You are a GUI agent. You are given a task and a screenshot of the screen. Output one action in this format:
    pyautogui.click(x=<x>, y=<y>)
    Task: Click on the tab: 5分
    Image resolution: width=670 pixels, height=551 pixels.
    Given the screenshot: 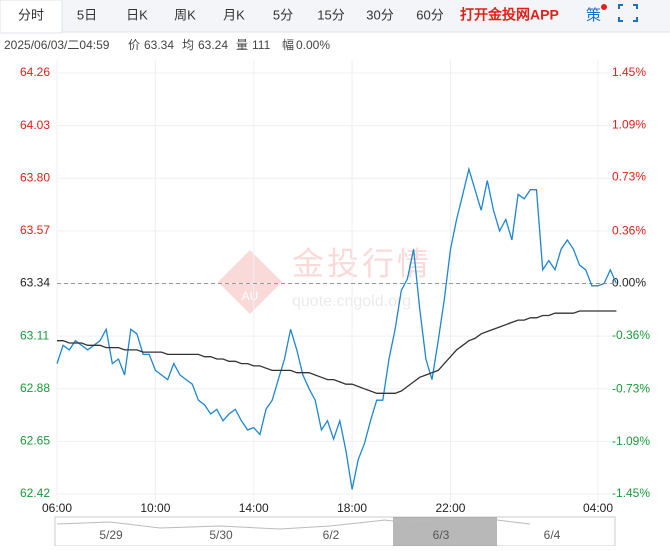 What is the action you would take?
    pyautogui.click(x=283, y=14)
    